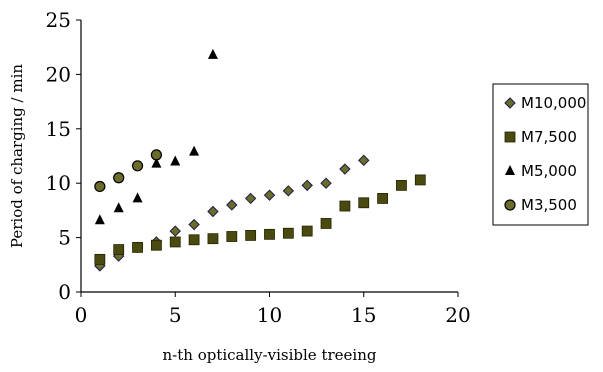  What do you see at coordinates (58, 20) in the screenshot?
I see `y-tick-label: 25` at bounding box center [58, 20].